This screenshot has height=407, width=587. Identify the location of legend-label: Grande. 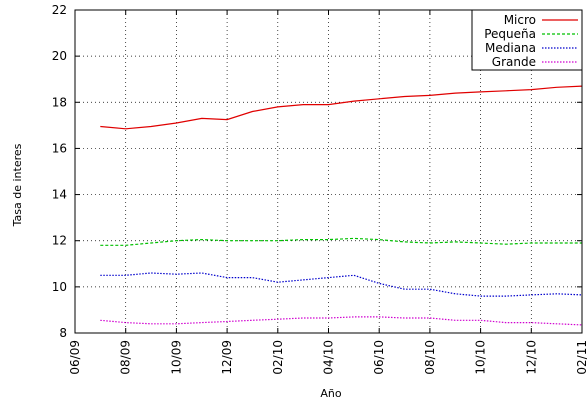
(514, 62).